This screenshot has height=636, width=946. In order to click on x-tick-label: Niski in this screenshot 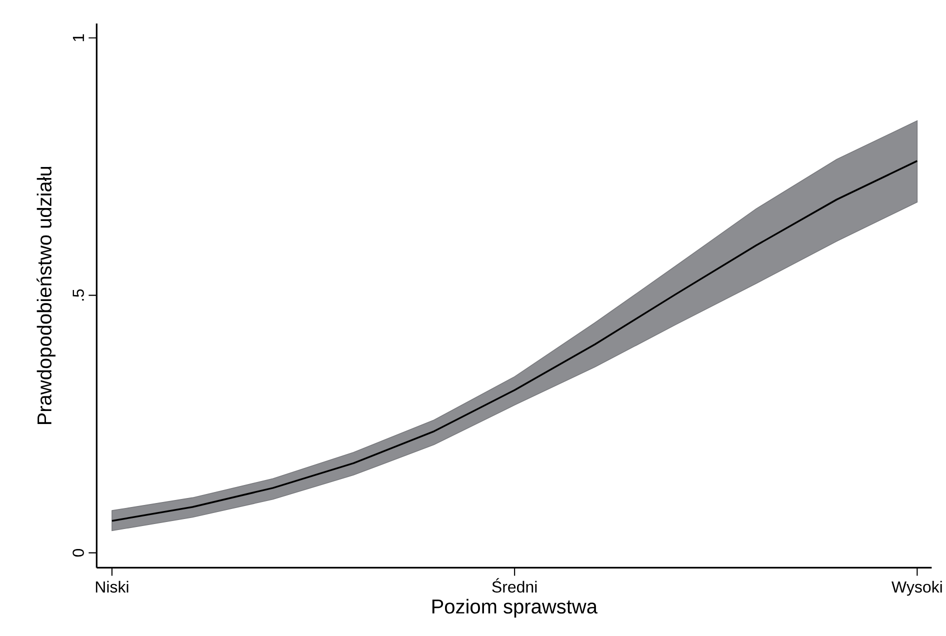, I will do `click(112, 586)`.